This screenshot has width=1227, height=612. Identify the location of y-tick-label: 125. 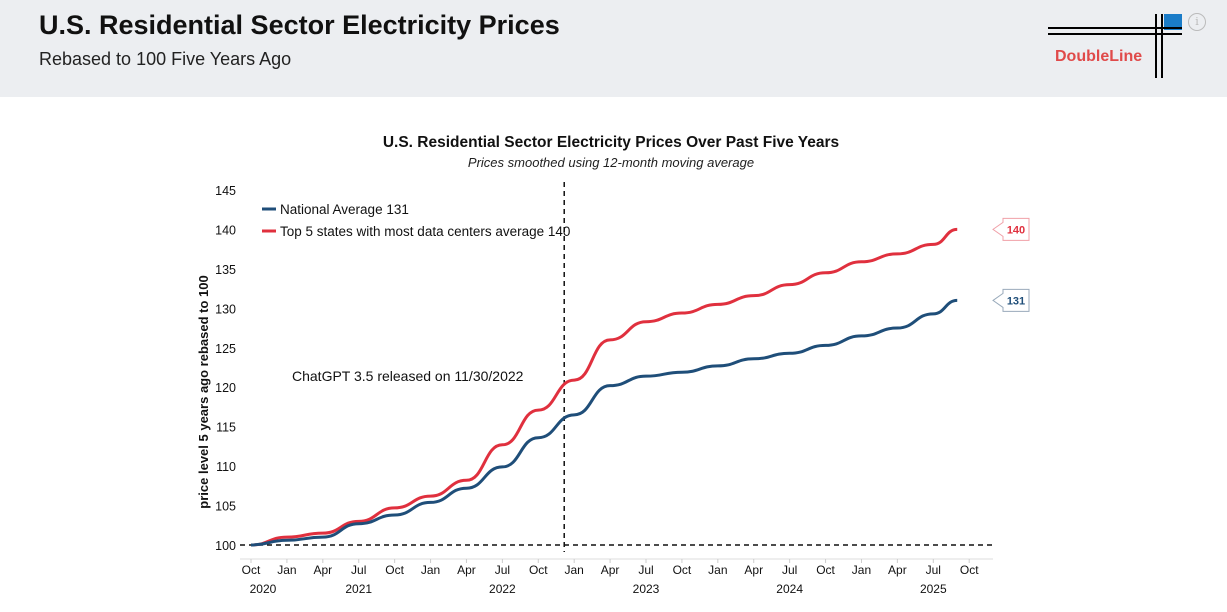
(225, 349).